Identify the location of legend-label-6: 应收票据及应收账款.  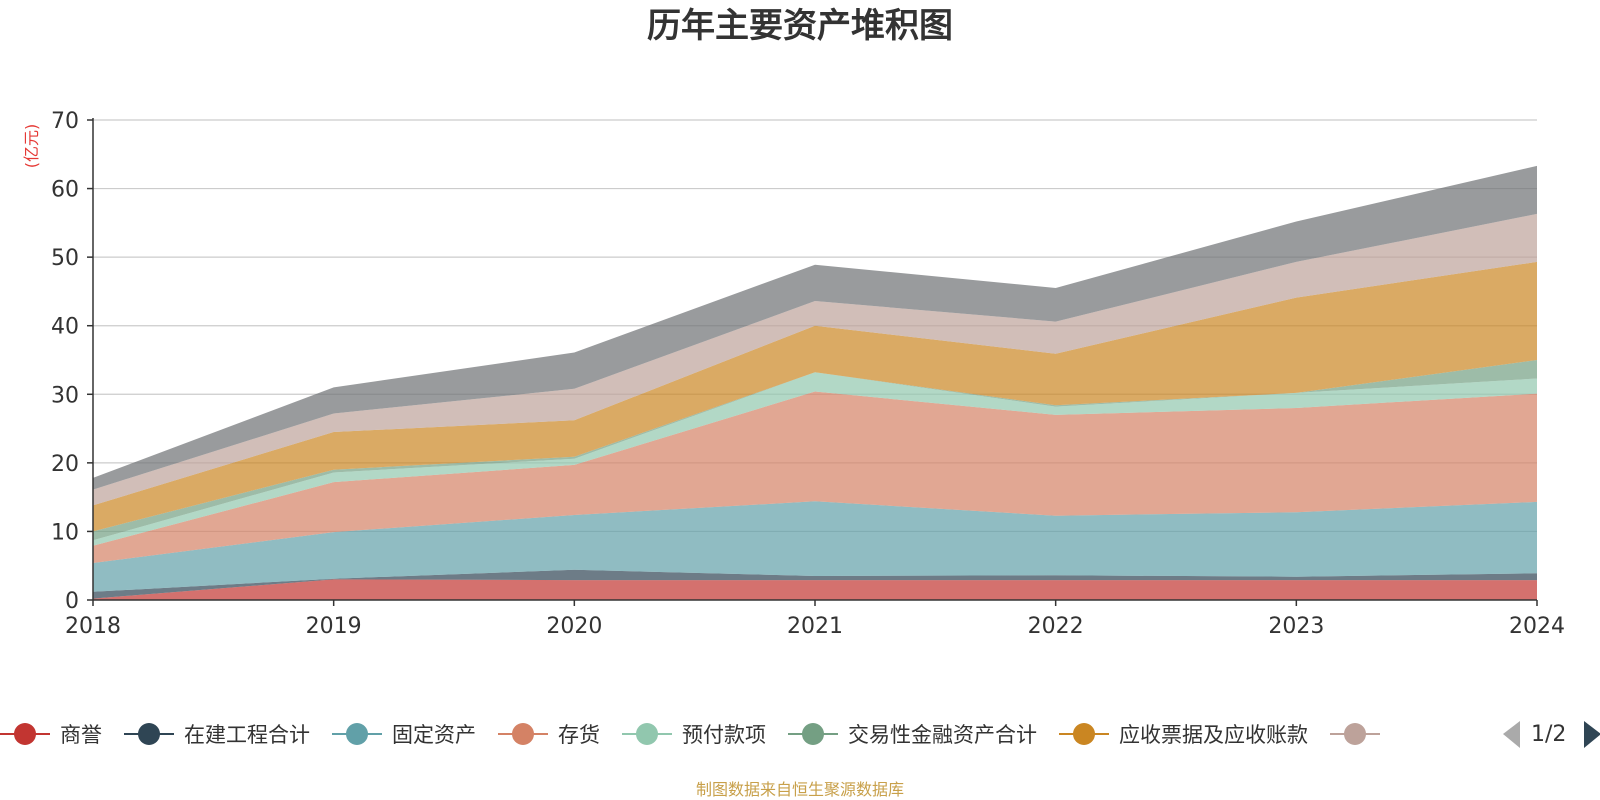
(1213, 735).